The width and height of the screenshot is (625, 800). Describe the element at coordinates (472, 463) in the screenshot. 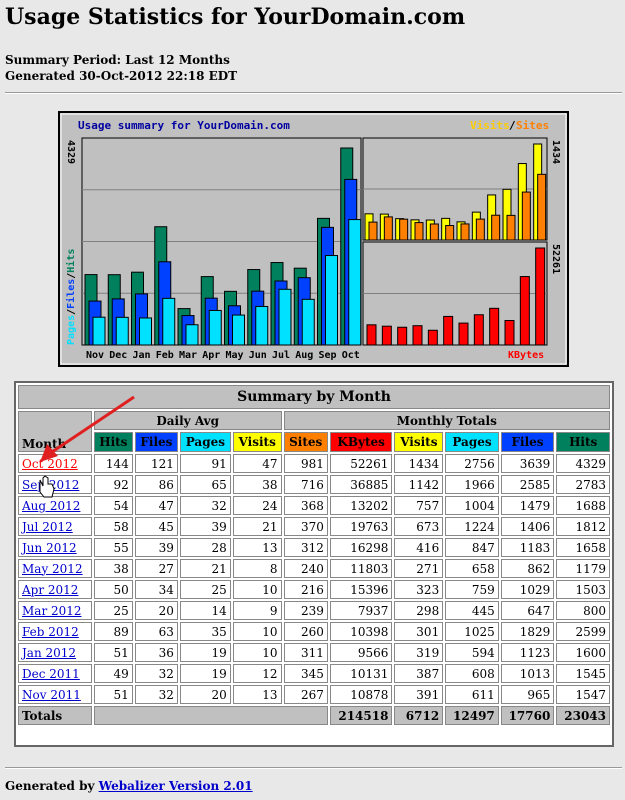

I see `monthly-value: 2756` at that location.